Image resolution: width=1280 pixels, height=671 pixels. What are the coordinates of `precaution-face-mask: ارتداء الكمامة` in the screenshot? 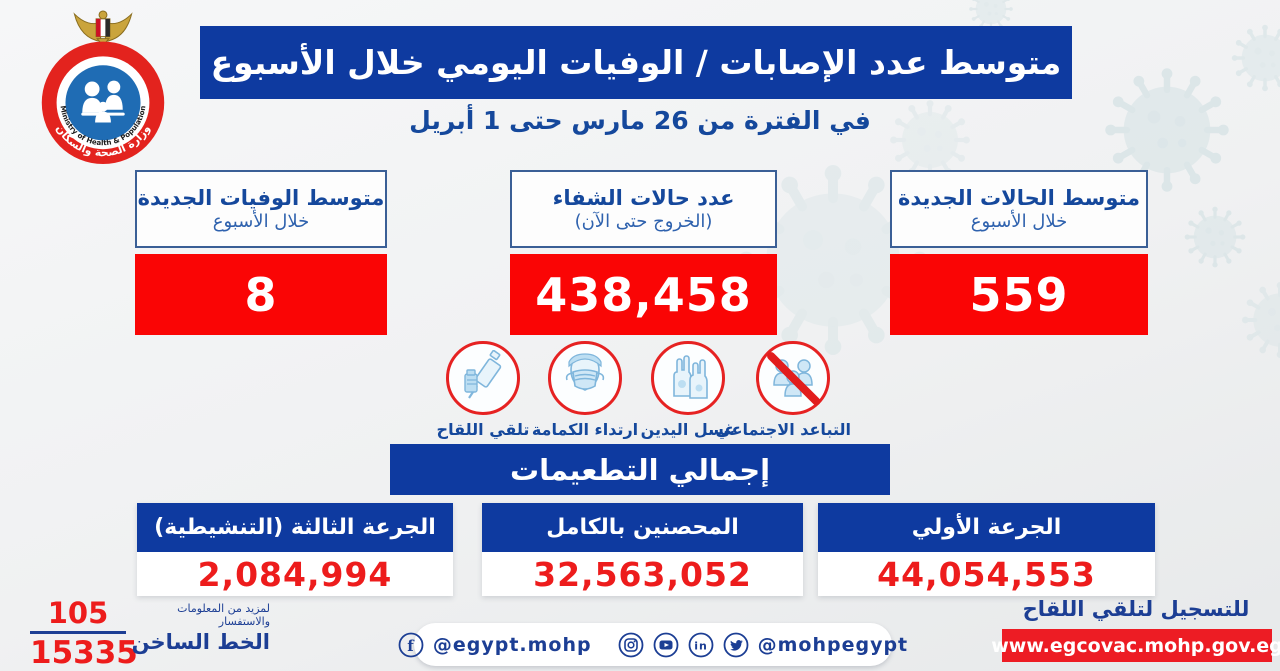 It's located at (585, 390).